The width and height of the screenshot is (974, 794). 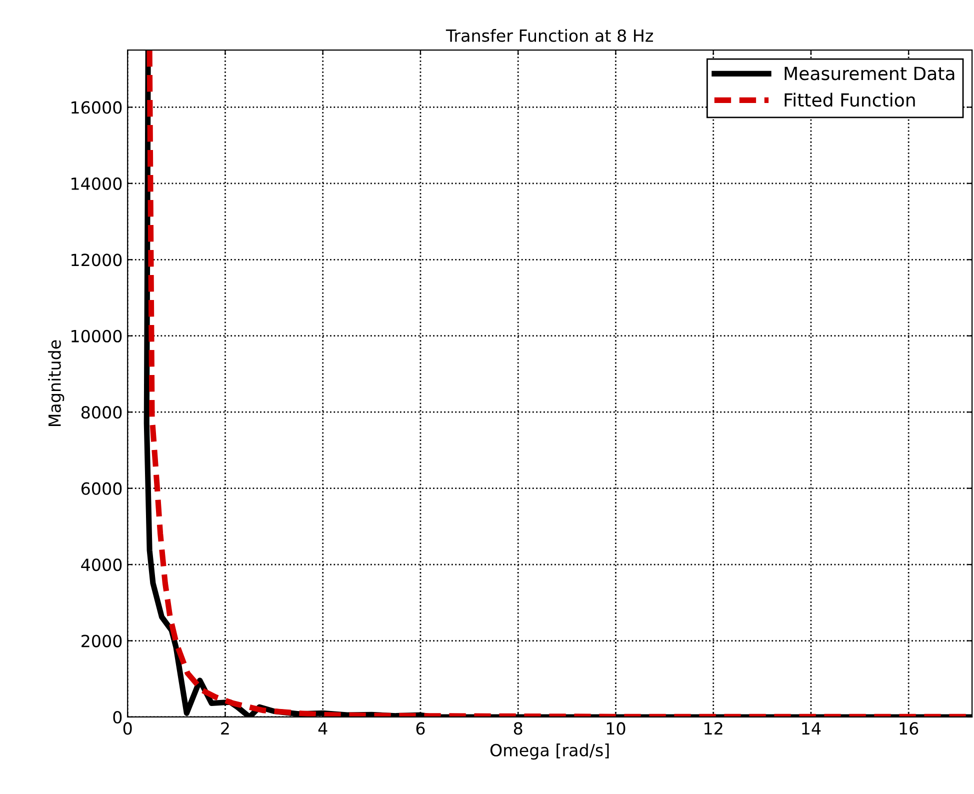 What do you see at coordinates (117, 717) in the screenshot?
I see `y-tick-label: 0` at bounding box center [117, 717].